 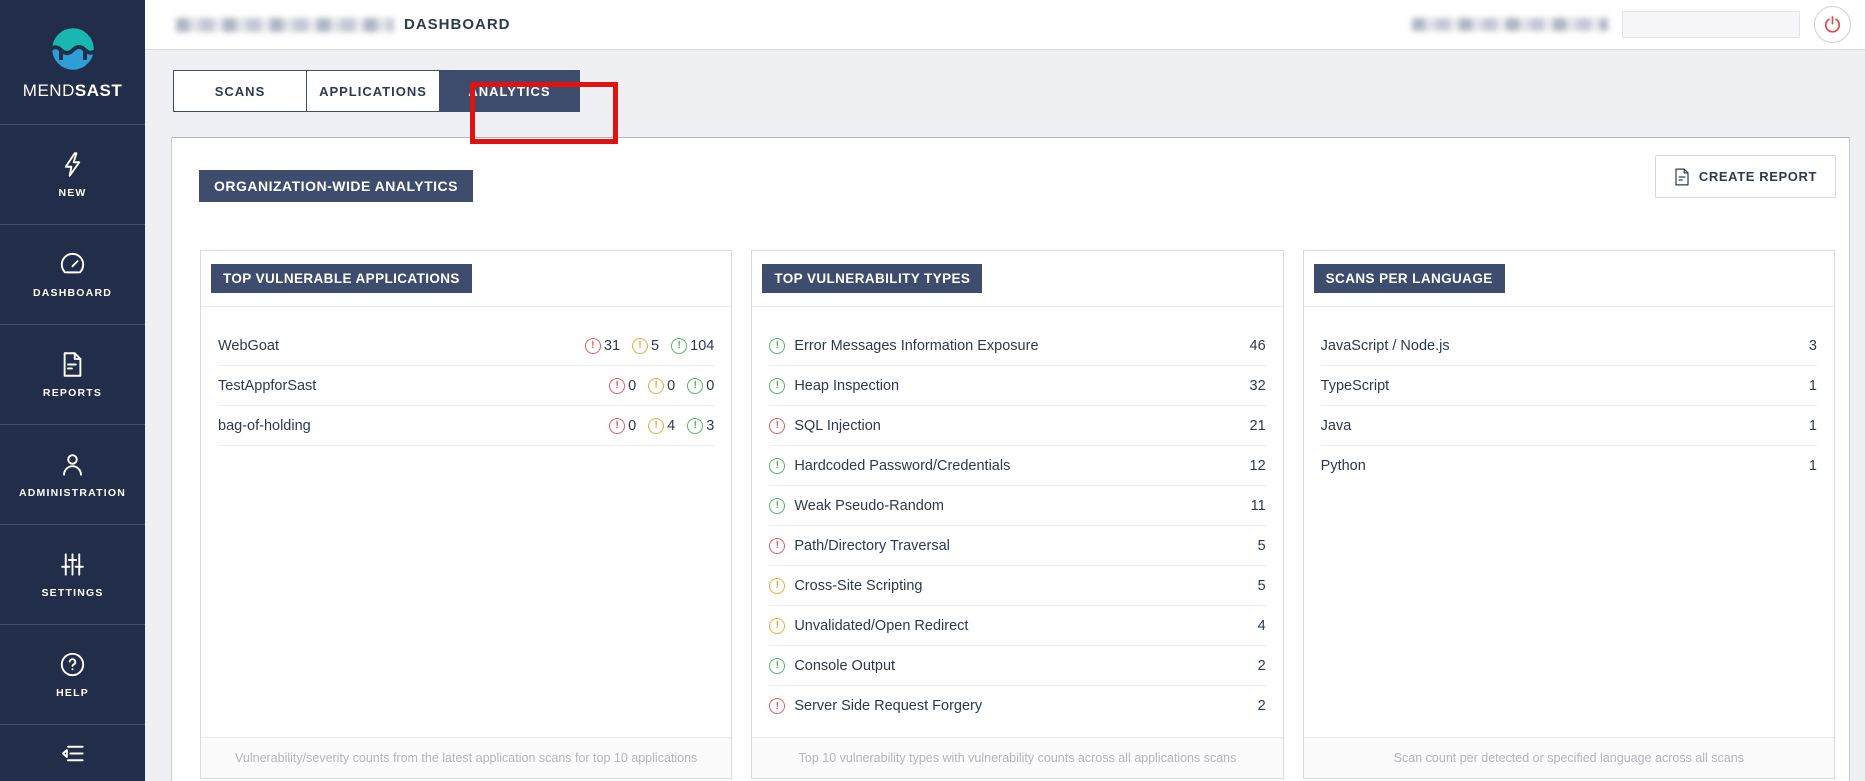 I want to click on sidebar-collapse-button, so click(x=72, y=753).